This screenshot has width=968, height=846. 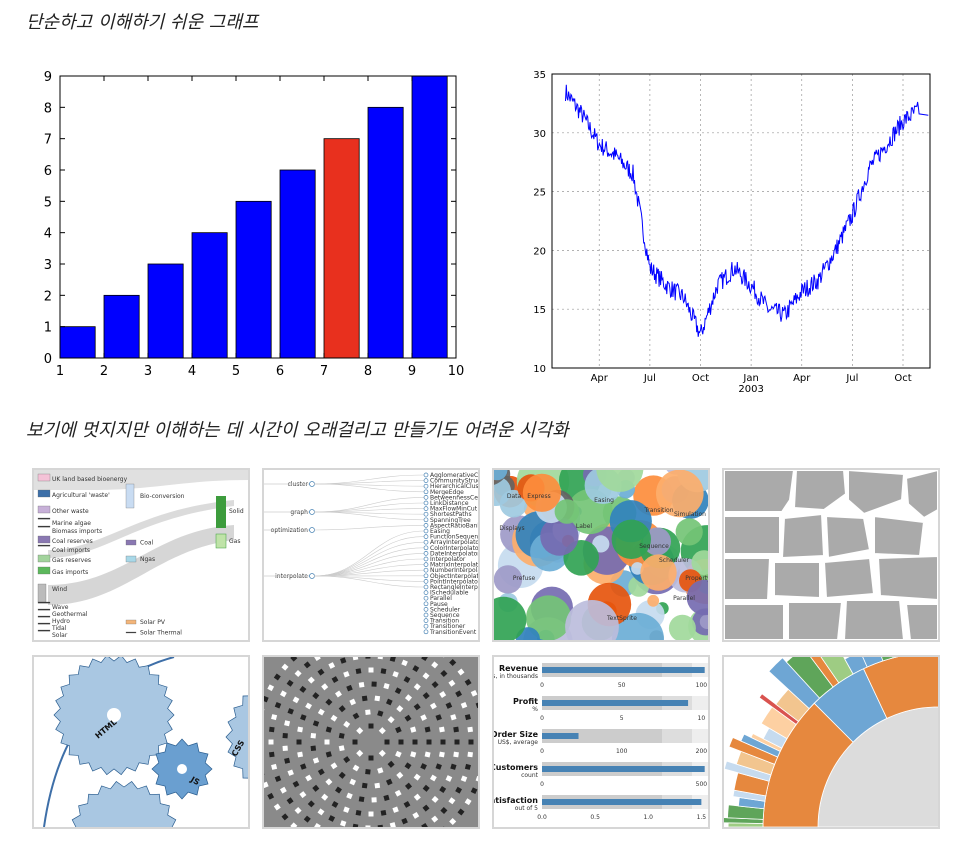 I want to click on sankey-label: Tidal, so click(x=59, y=628).